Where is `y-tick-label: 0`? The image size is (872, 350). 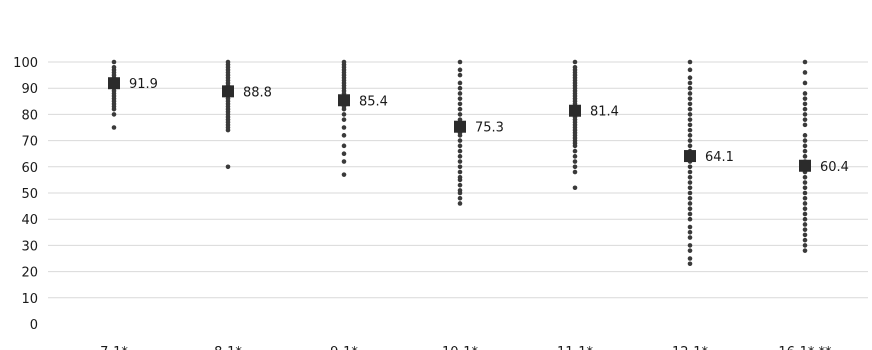
y-tick-label: 0 is located at coordinates (34, 325).